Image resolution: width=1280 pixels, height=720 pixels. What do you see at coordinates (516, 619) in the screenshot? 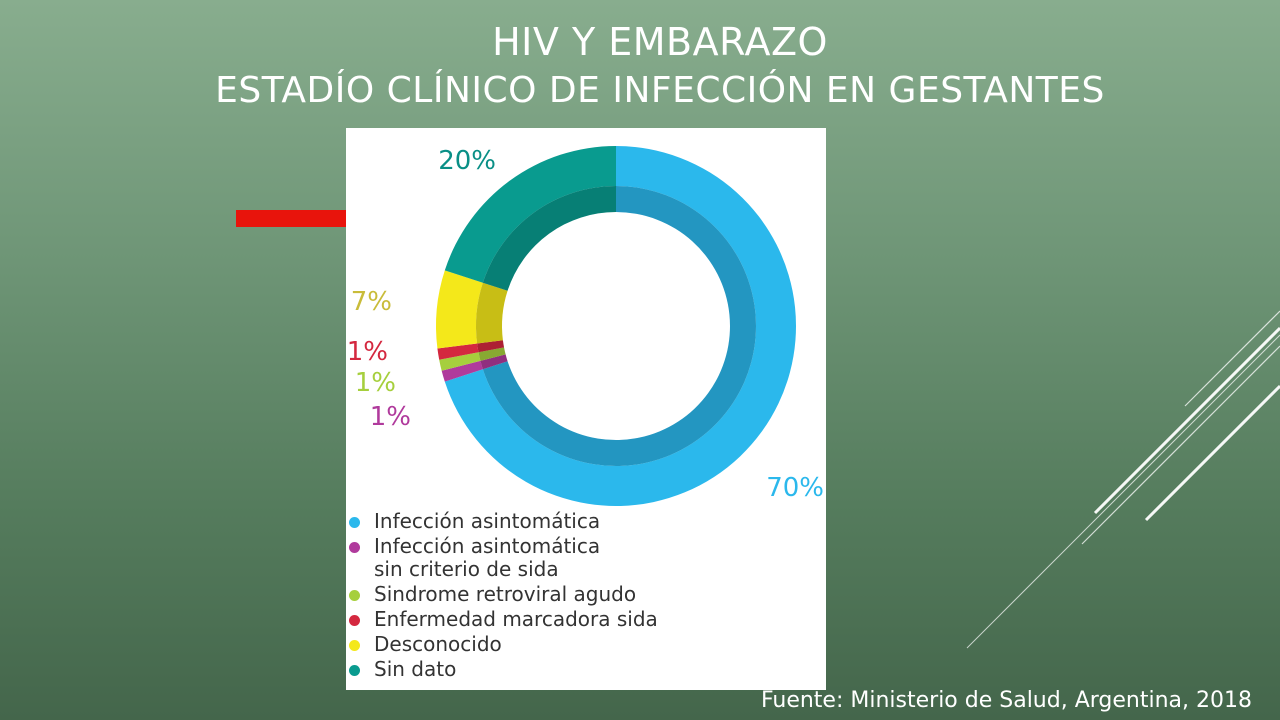
I see `legend-label: Enfermedad marcadora sida` at bounding box center [516, 619].